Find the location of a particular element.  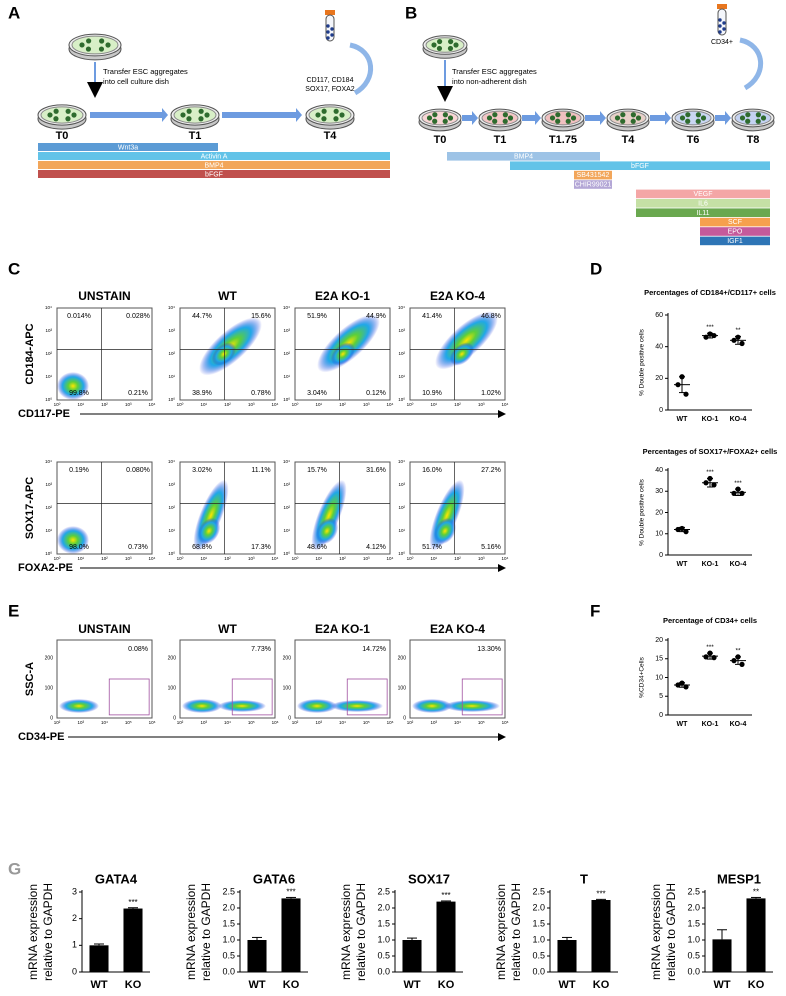

return-arrow is located at coordinates (751, 64).